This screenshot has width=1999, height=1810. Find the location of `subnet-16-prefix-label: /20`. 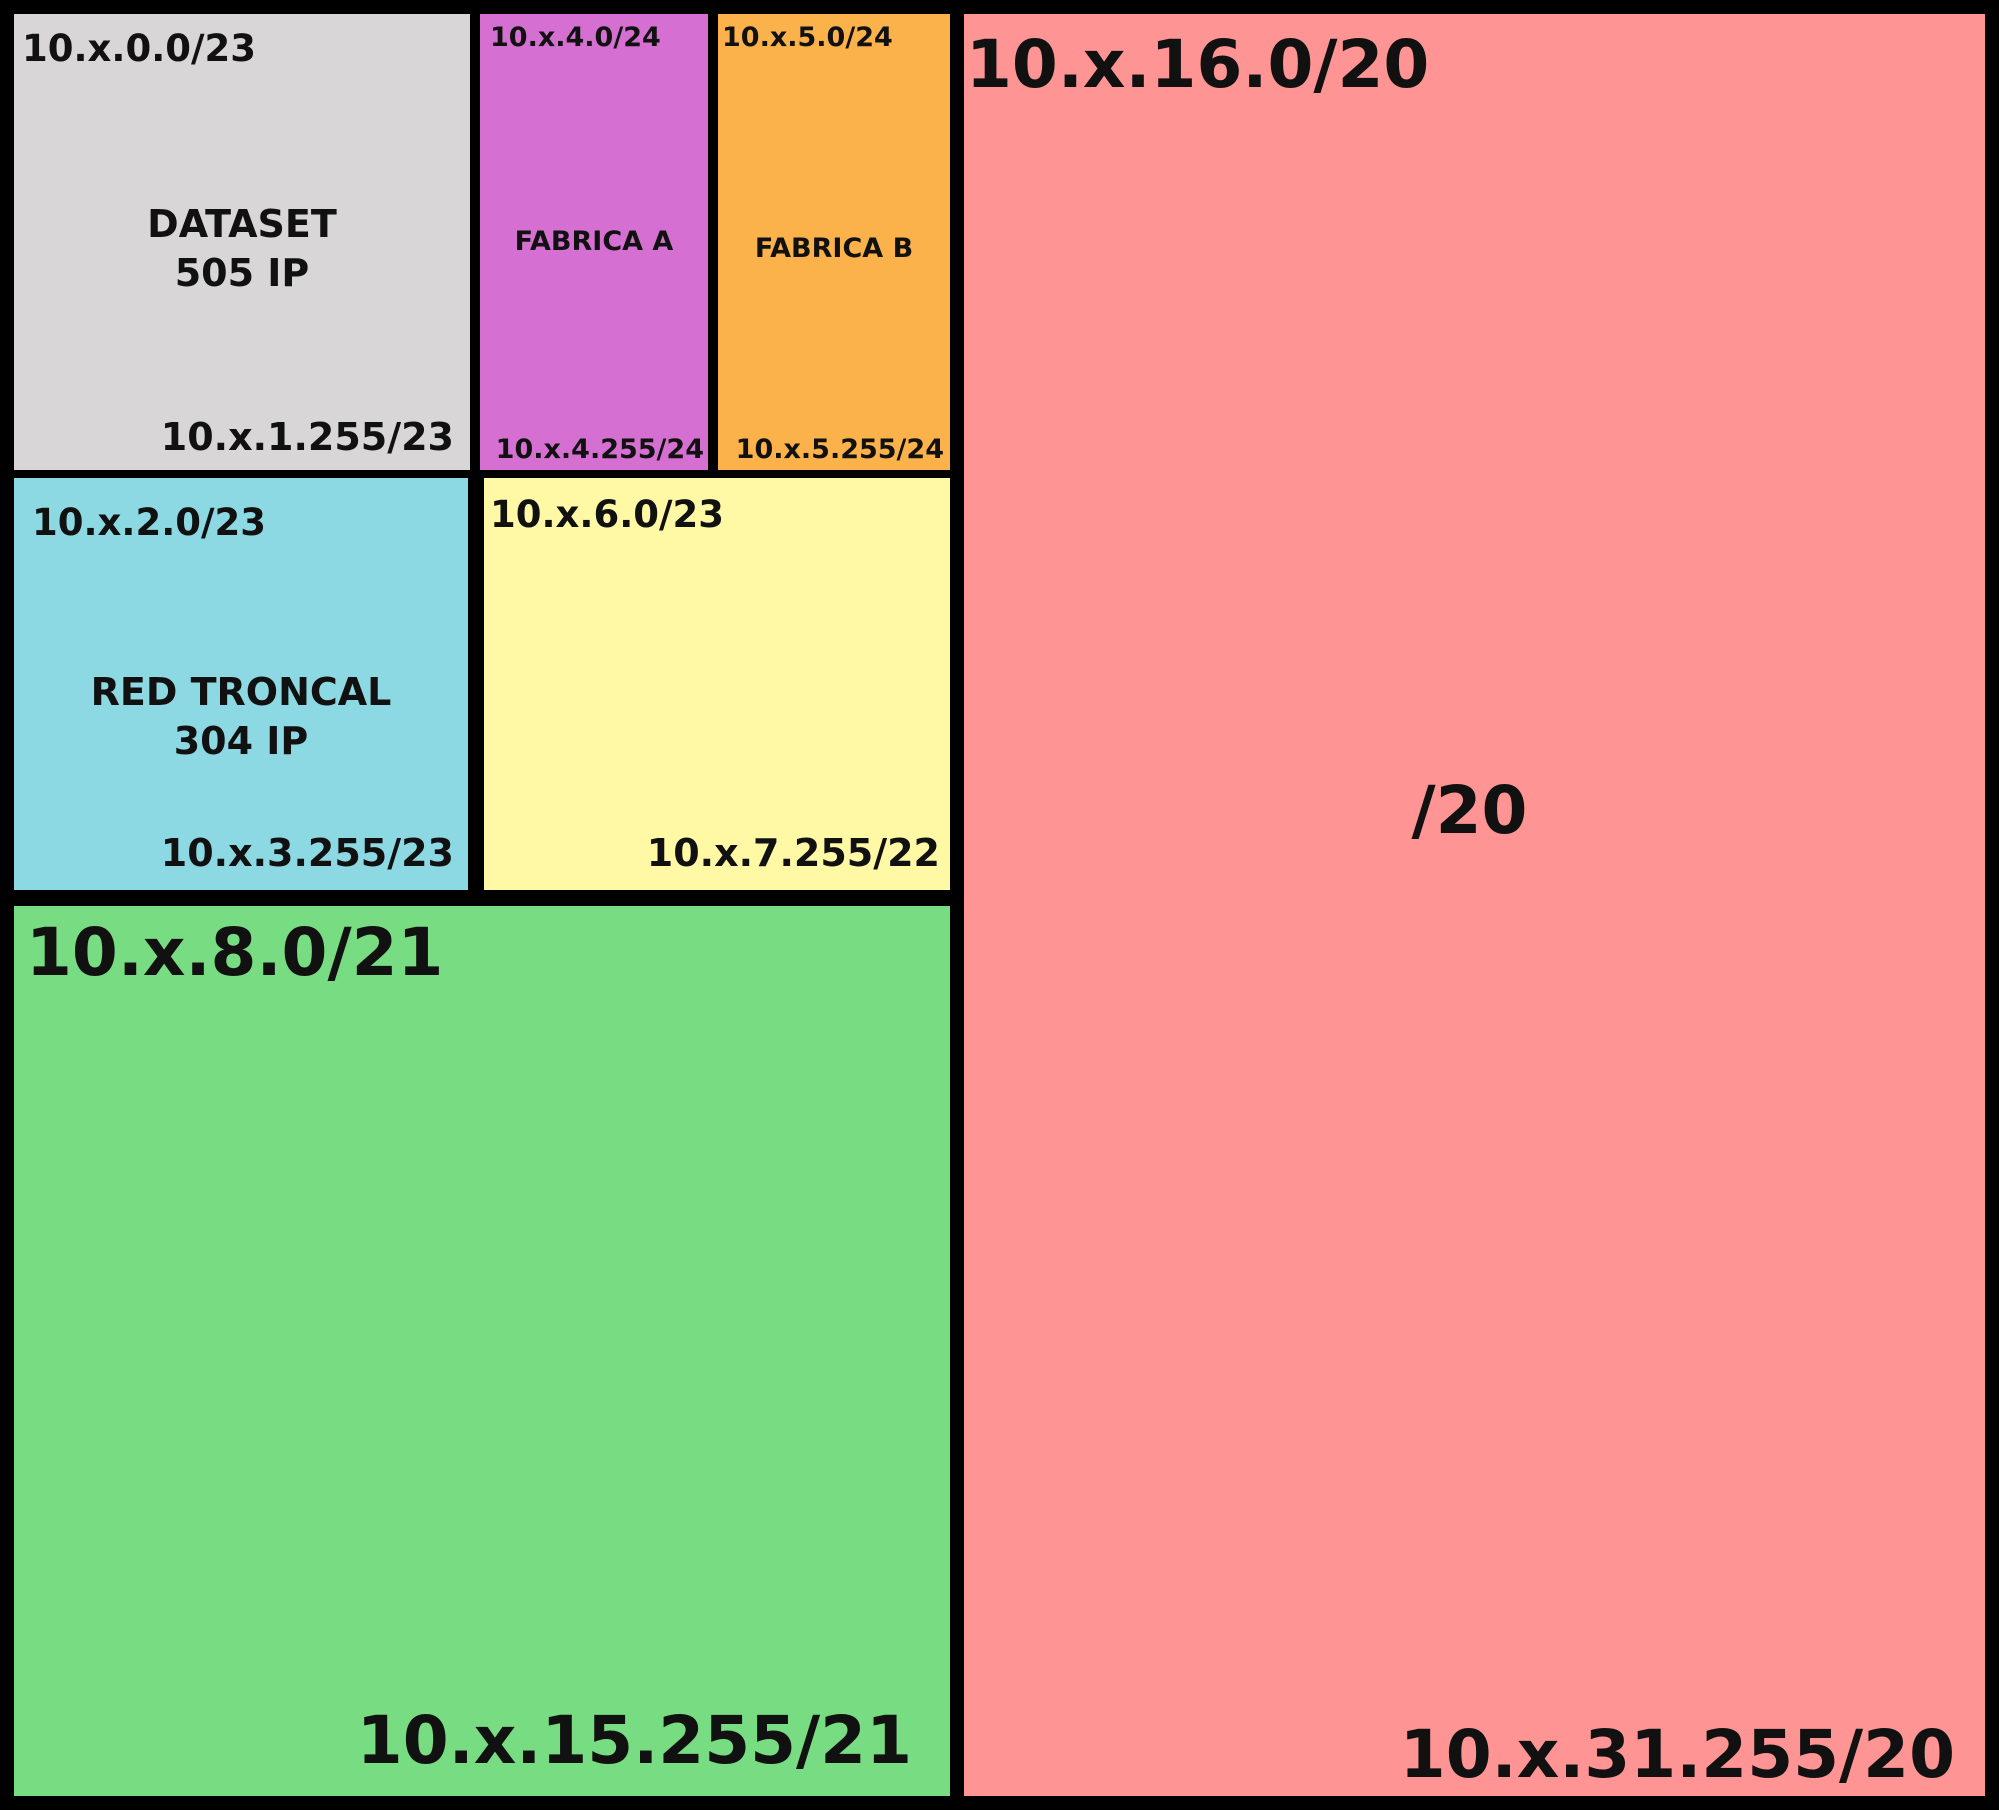

subnet-16-prefix-label: /20 is located at coordinates (1469, 810).